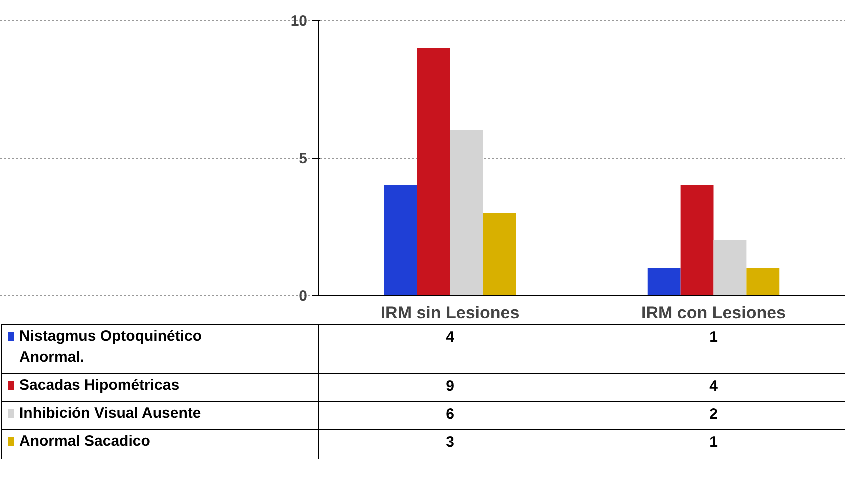 This screenshot has height=486, width=845. What do you see at coordinates (303, 159) in the screenshot?
I see `y-tick-label: 5` at bounding box center [303, 159].